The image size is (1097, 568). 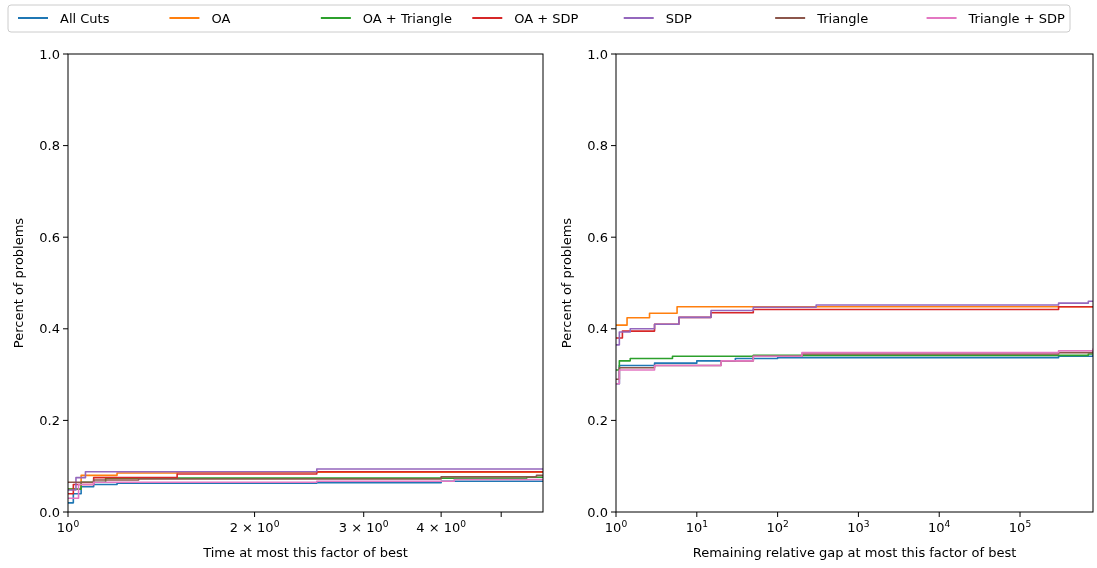 What do you see at coordinates (441, 527) in the screenshot?
I see `x-tick-label: 4 × 10$^{0}$` at bounding box center [441, 527].